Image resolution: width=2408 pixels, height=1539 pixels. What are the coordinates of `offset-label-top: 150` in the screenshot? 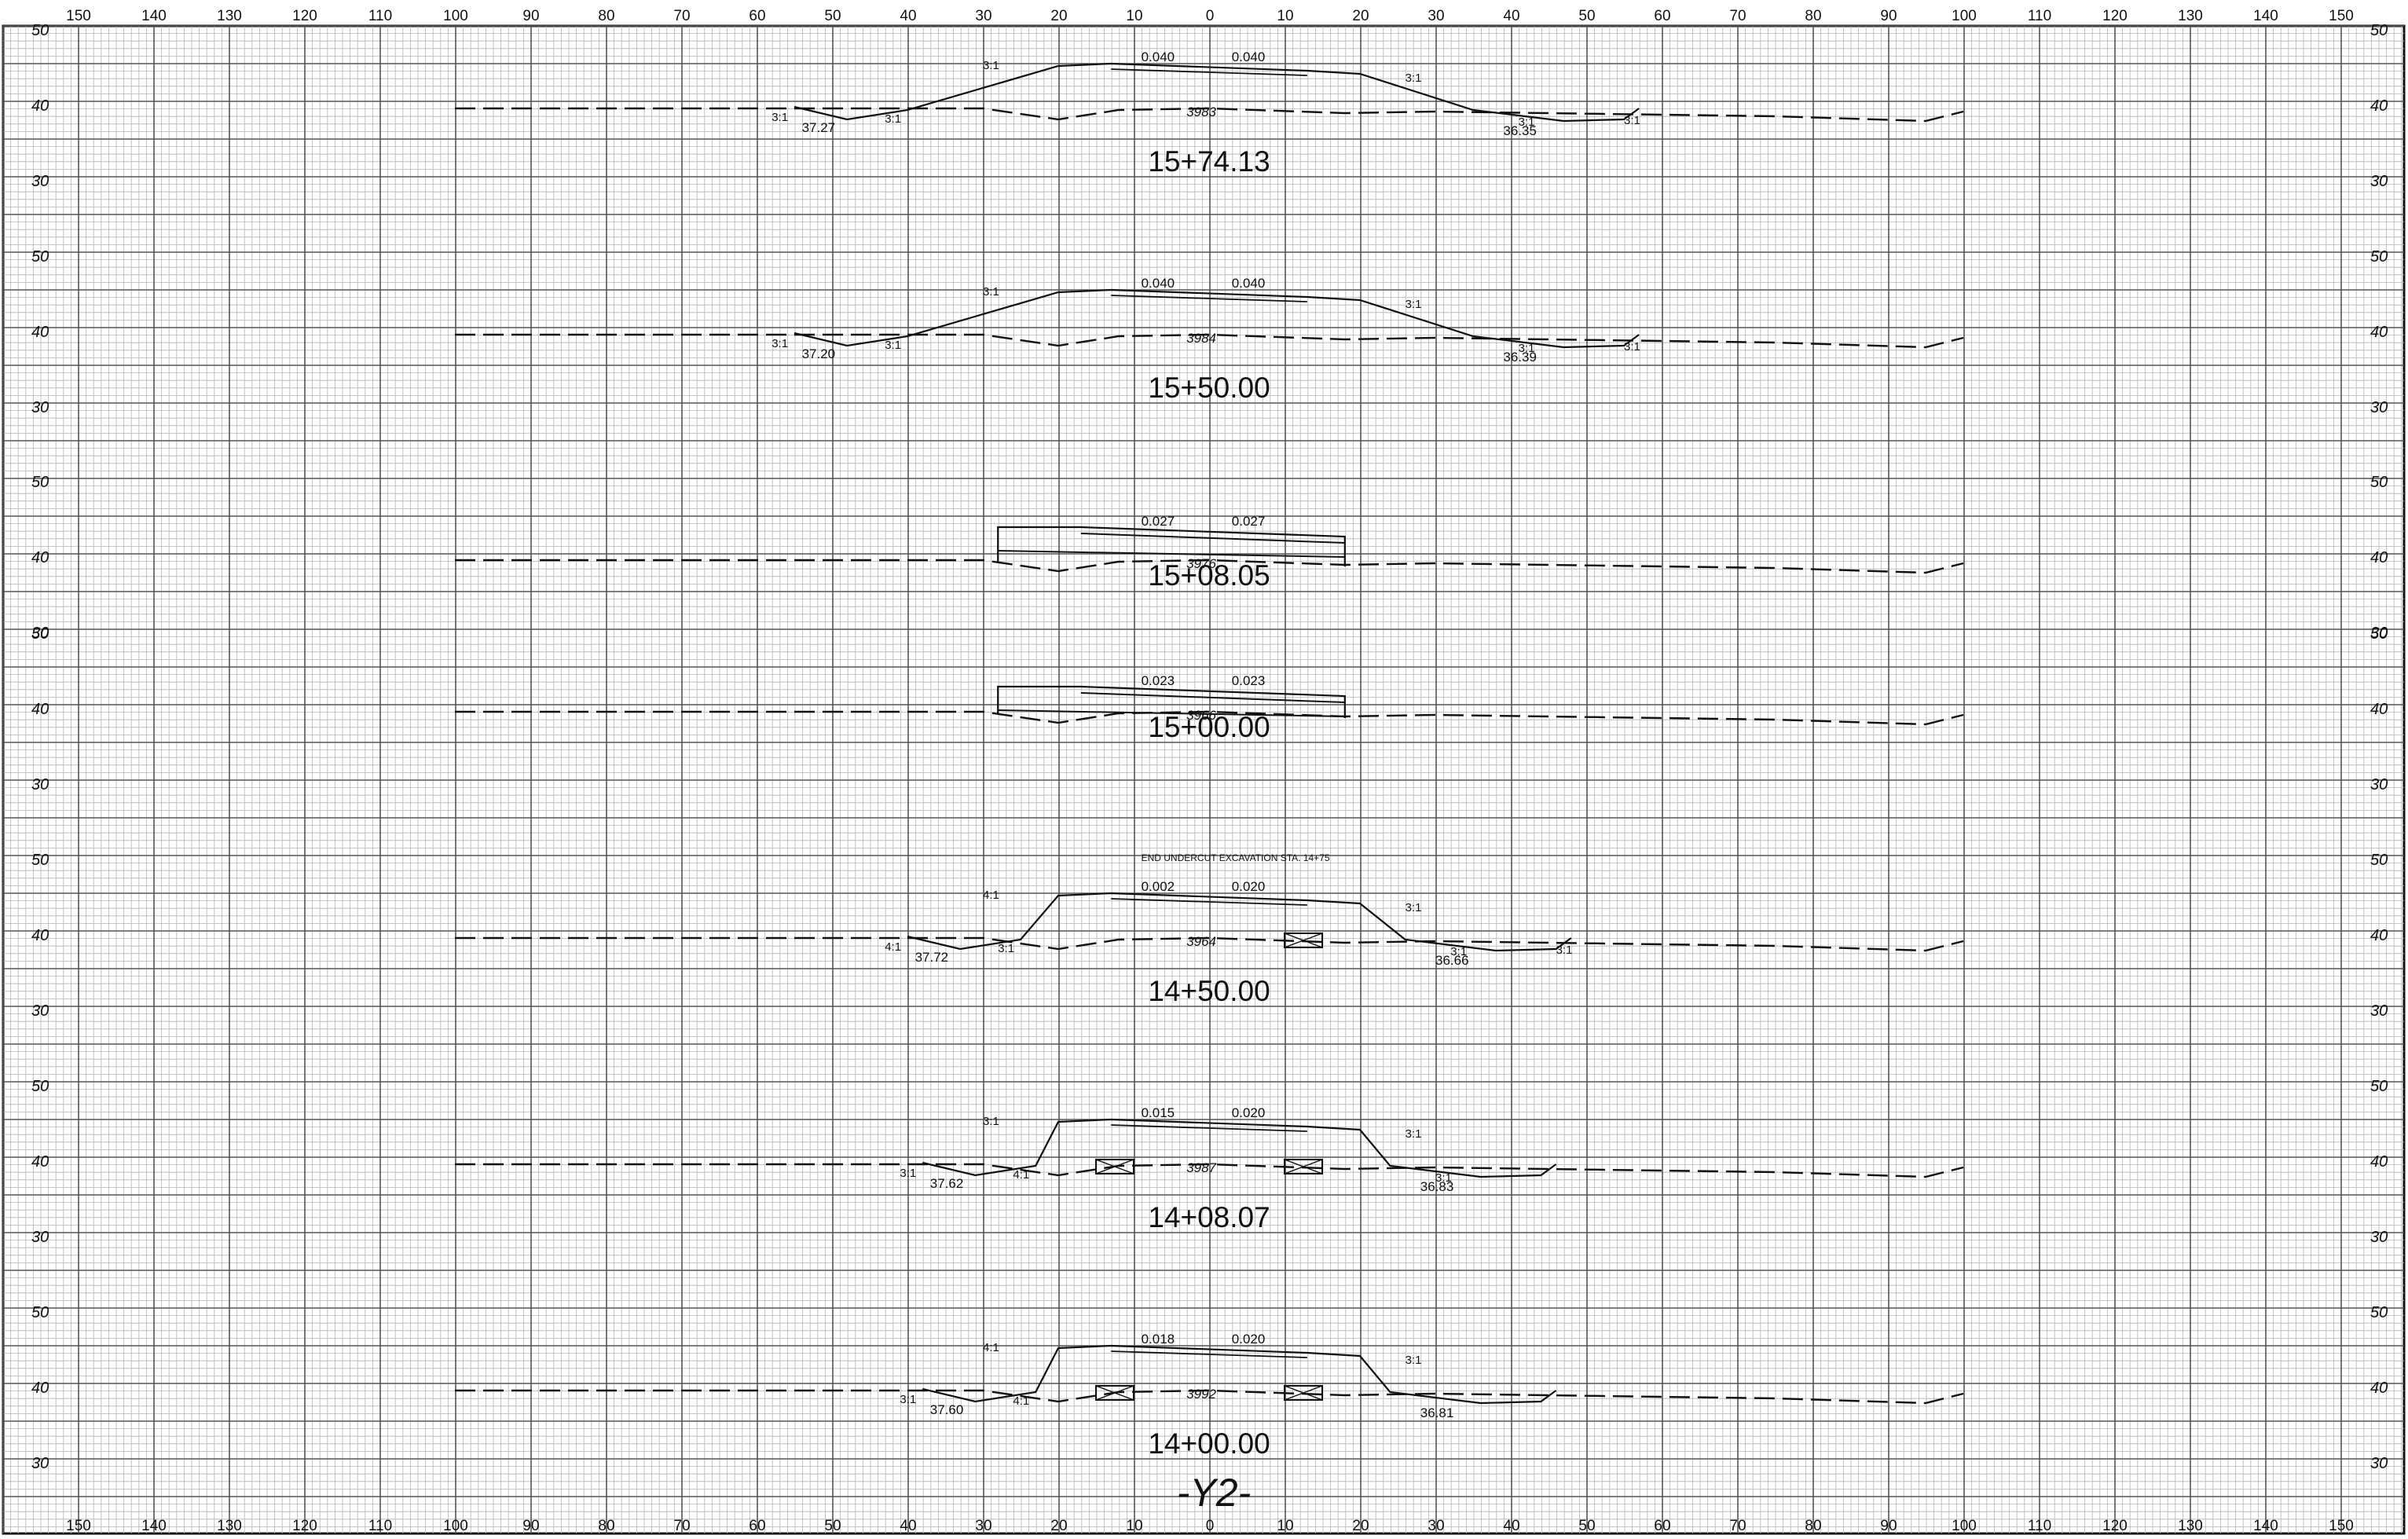 It's located at (2341, 16).